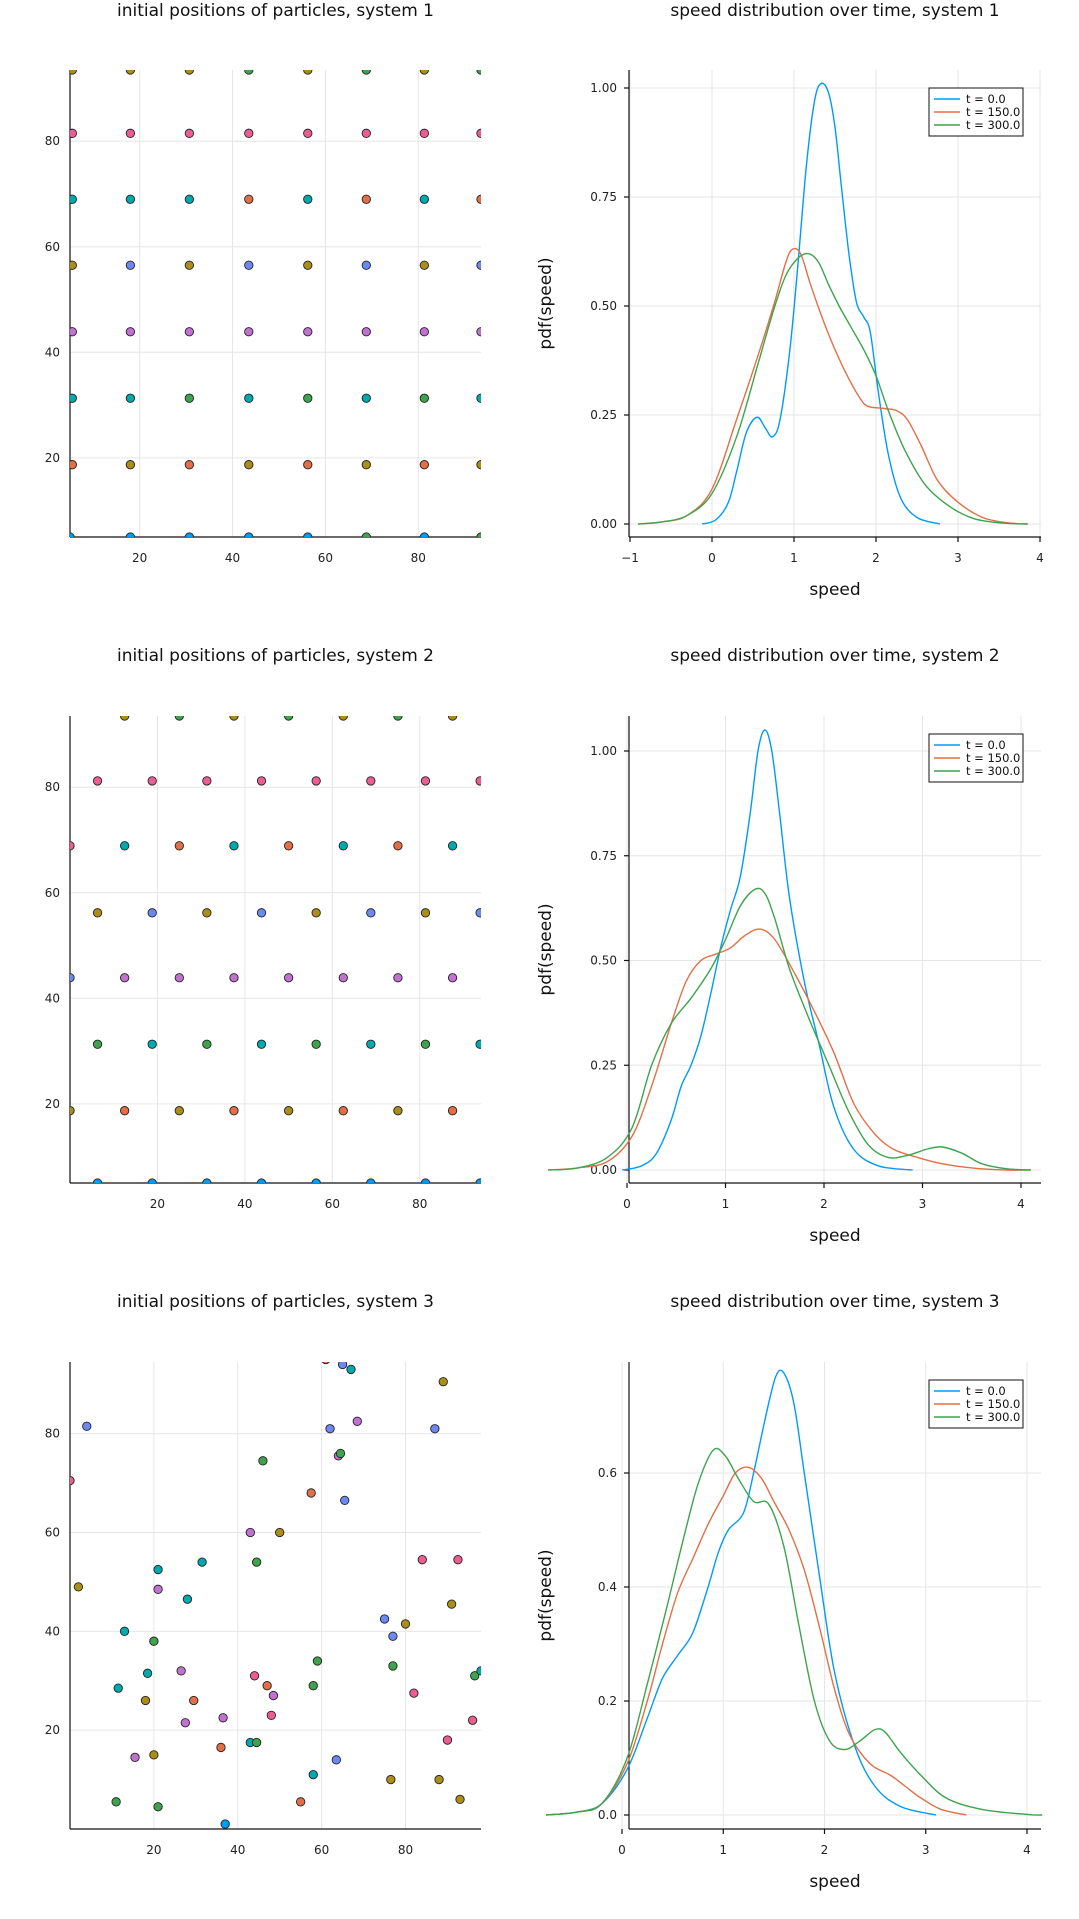 This screenshot has width=1079, height=1919. What do you see at coordinates (603, 197) in the screenshot?
I see `y-tick-label: 0.75` at bounding box center [603, 197].